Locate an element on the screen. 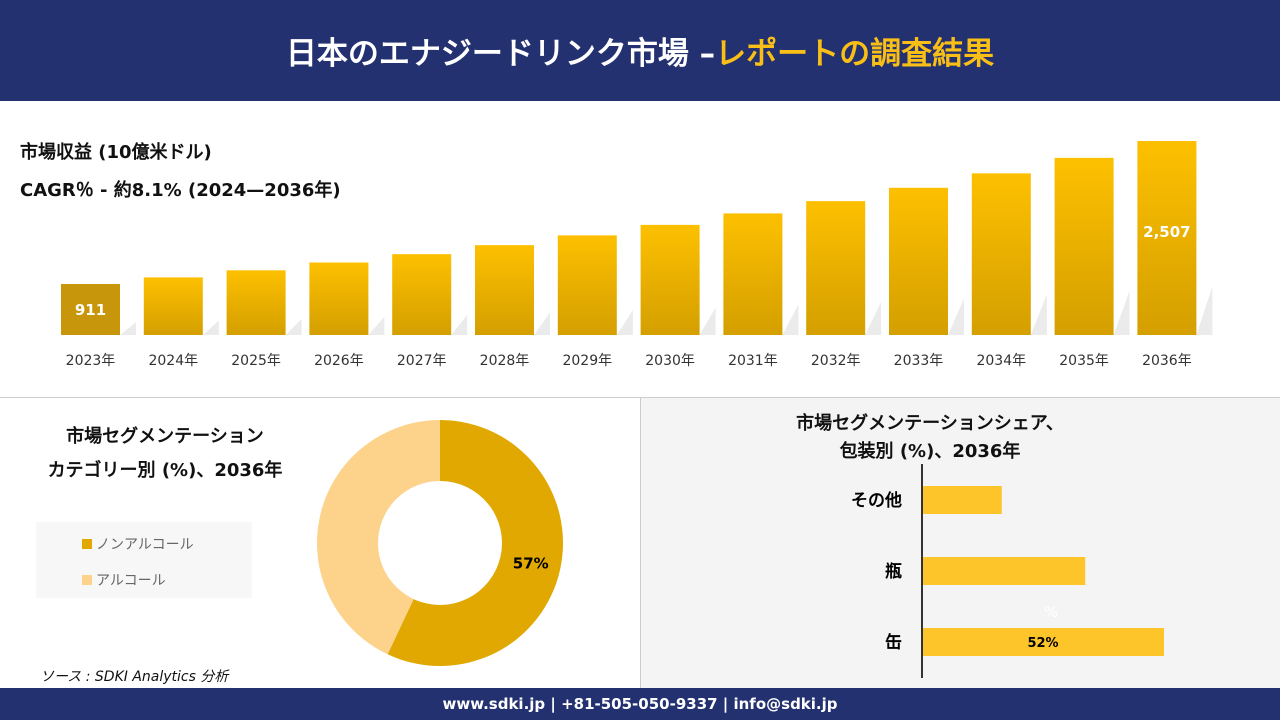  packaging-chart-title: 市場セグメンテーションシェア、 包装別 (%)、2036年 is located at coordinates (930, 438).